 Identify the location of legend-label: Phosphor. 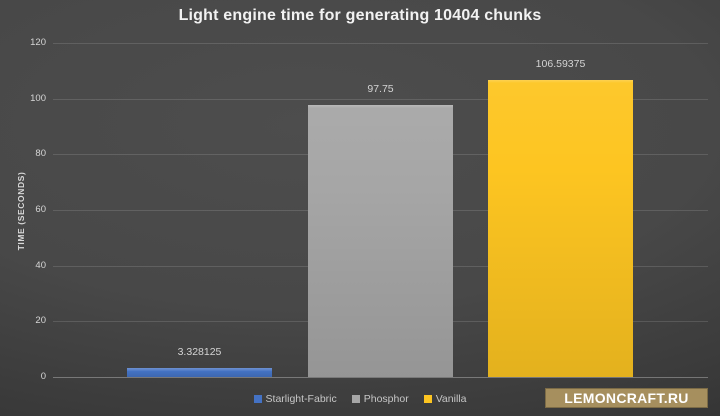
(386, 399).